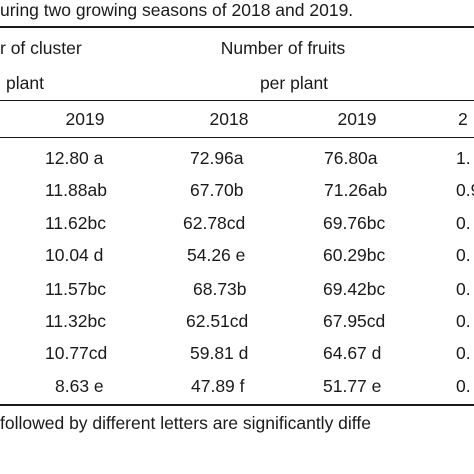  Describe the element at coordinates (220, 289) in the screenshot. I see `cell-fruits-2018: 68.73b` at that location.